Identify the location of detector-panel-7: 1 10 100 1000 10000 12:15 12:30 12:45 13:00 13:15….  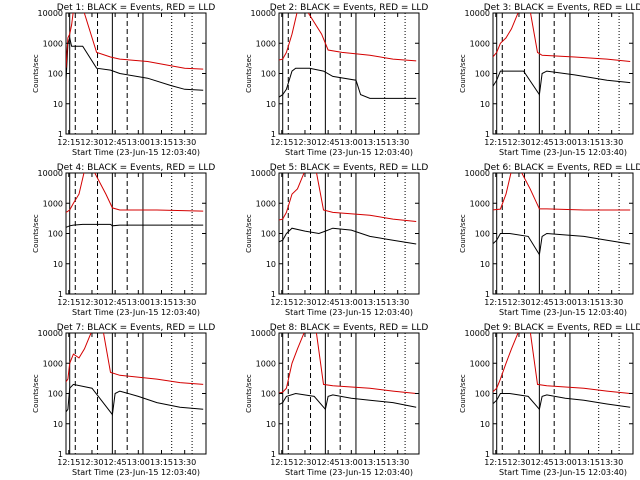
(123, 400).